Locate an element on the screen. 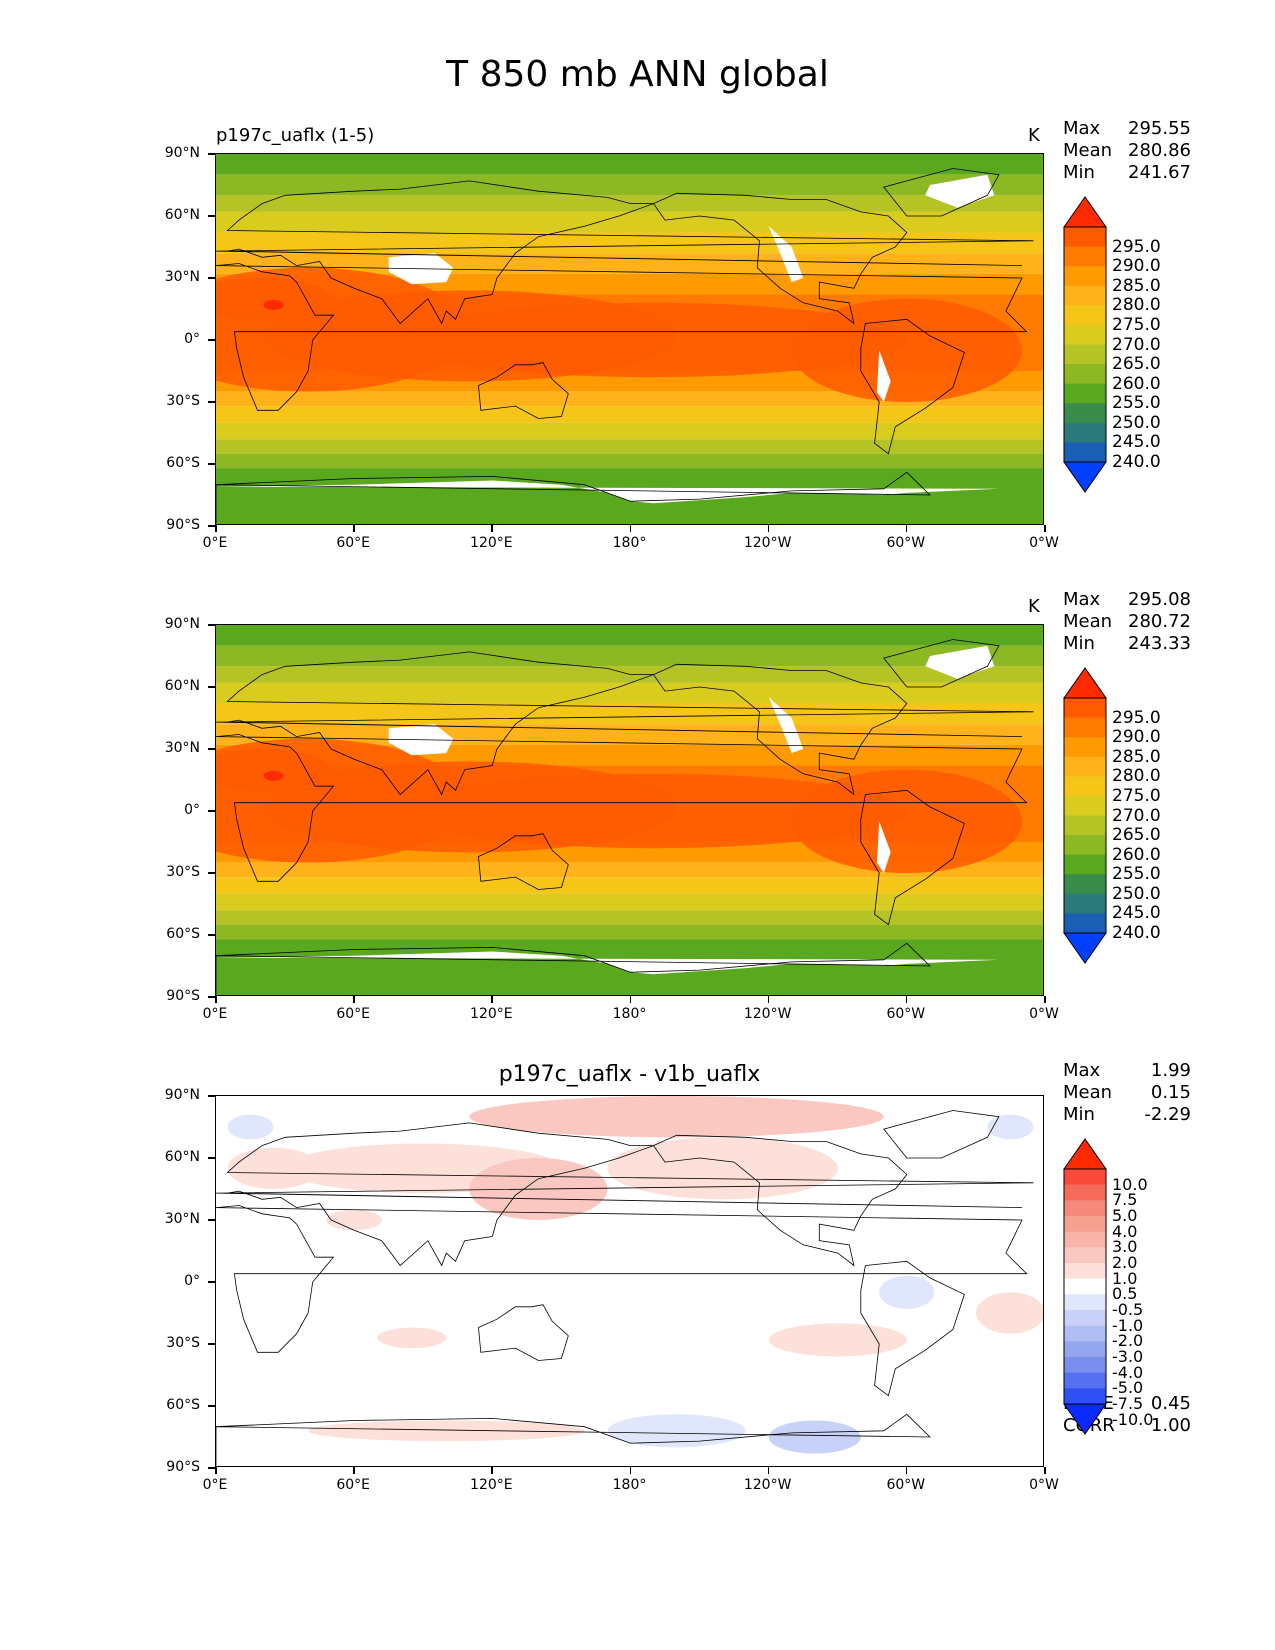 This screenshot has width=1275, height=1650. lon-tick-label: 0°E is located at coordinates (215, 1014).